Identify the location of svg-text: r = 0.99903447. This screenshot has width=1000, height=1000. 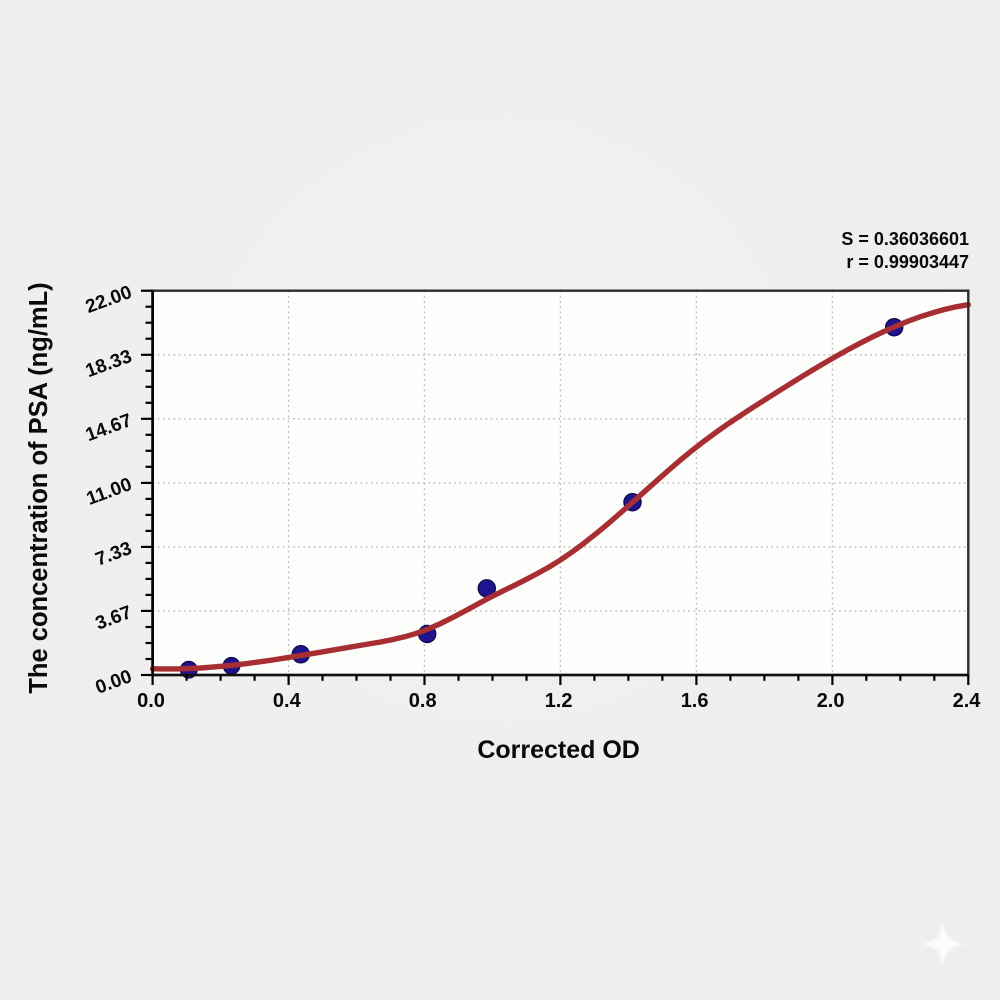
(907, 262).